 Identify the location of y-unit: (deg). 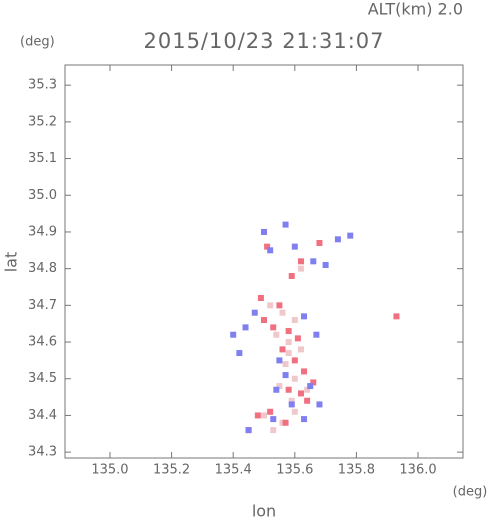
(37, 42).